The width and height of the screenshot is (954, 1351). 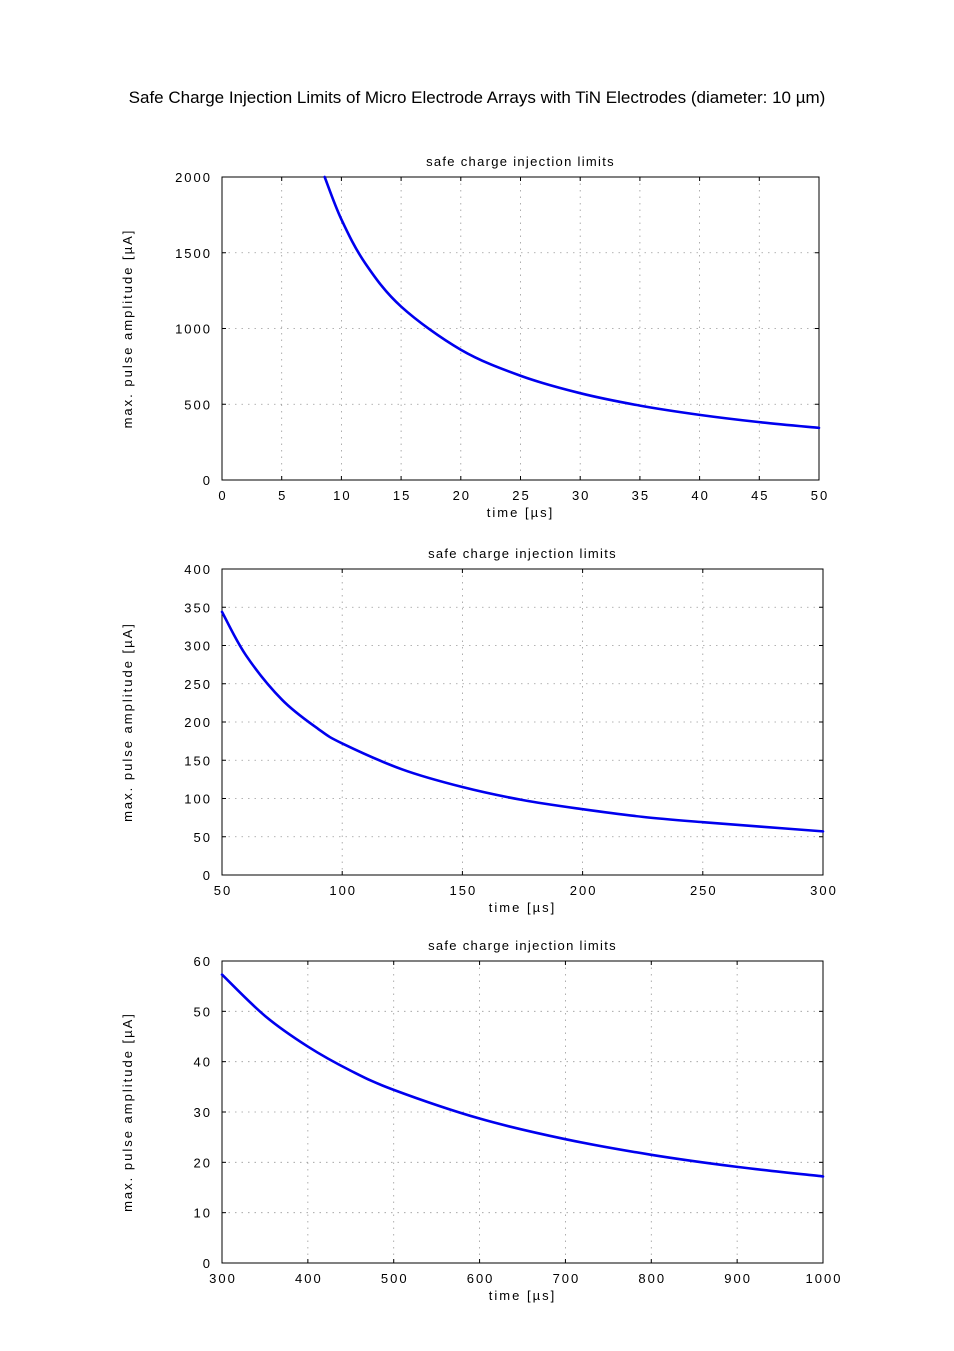 What do you see at coordinates (203, 1213) in the screenshot?
I see `y-tick-label: 10` at bounding box center [203, 1213].